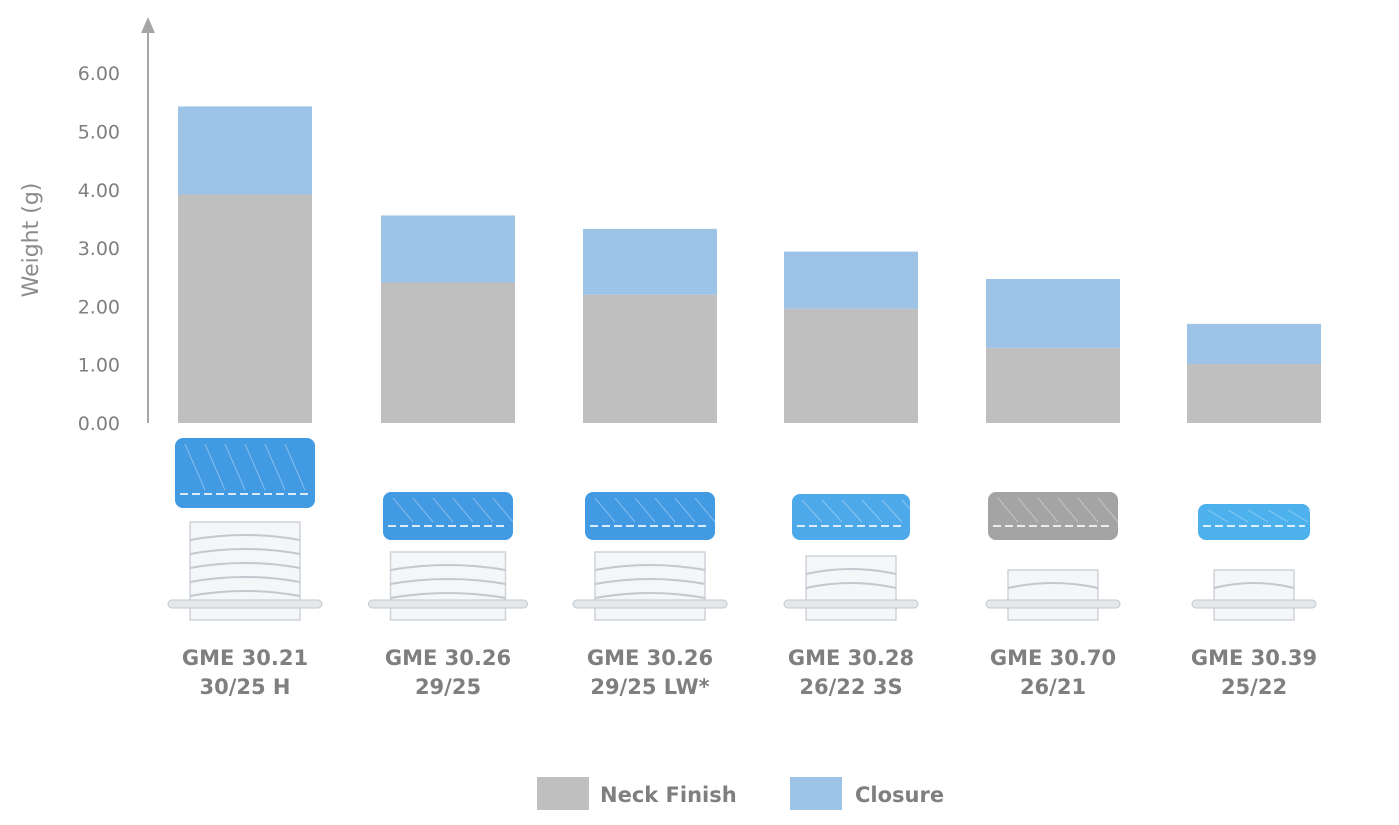  Describe the element at coordinates (99, 366) in the screenshot. I see `y-tick-label: 1.00` at that location.